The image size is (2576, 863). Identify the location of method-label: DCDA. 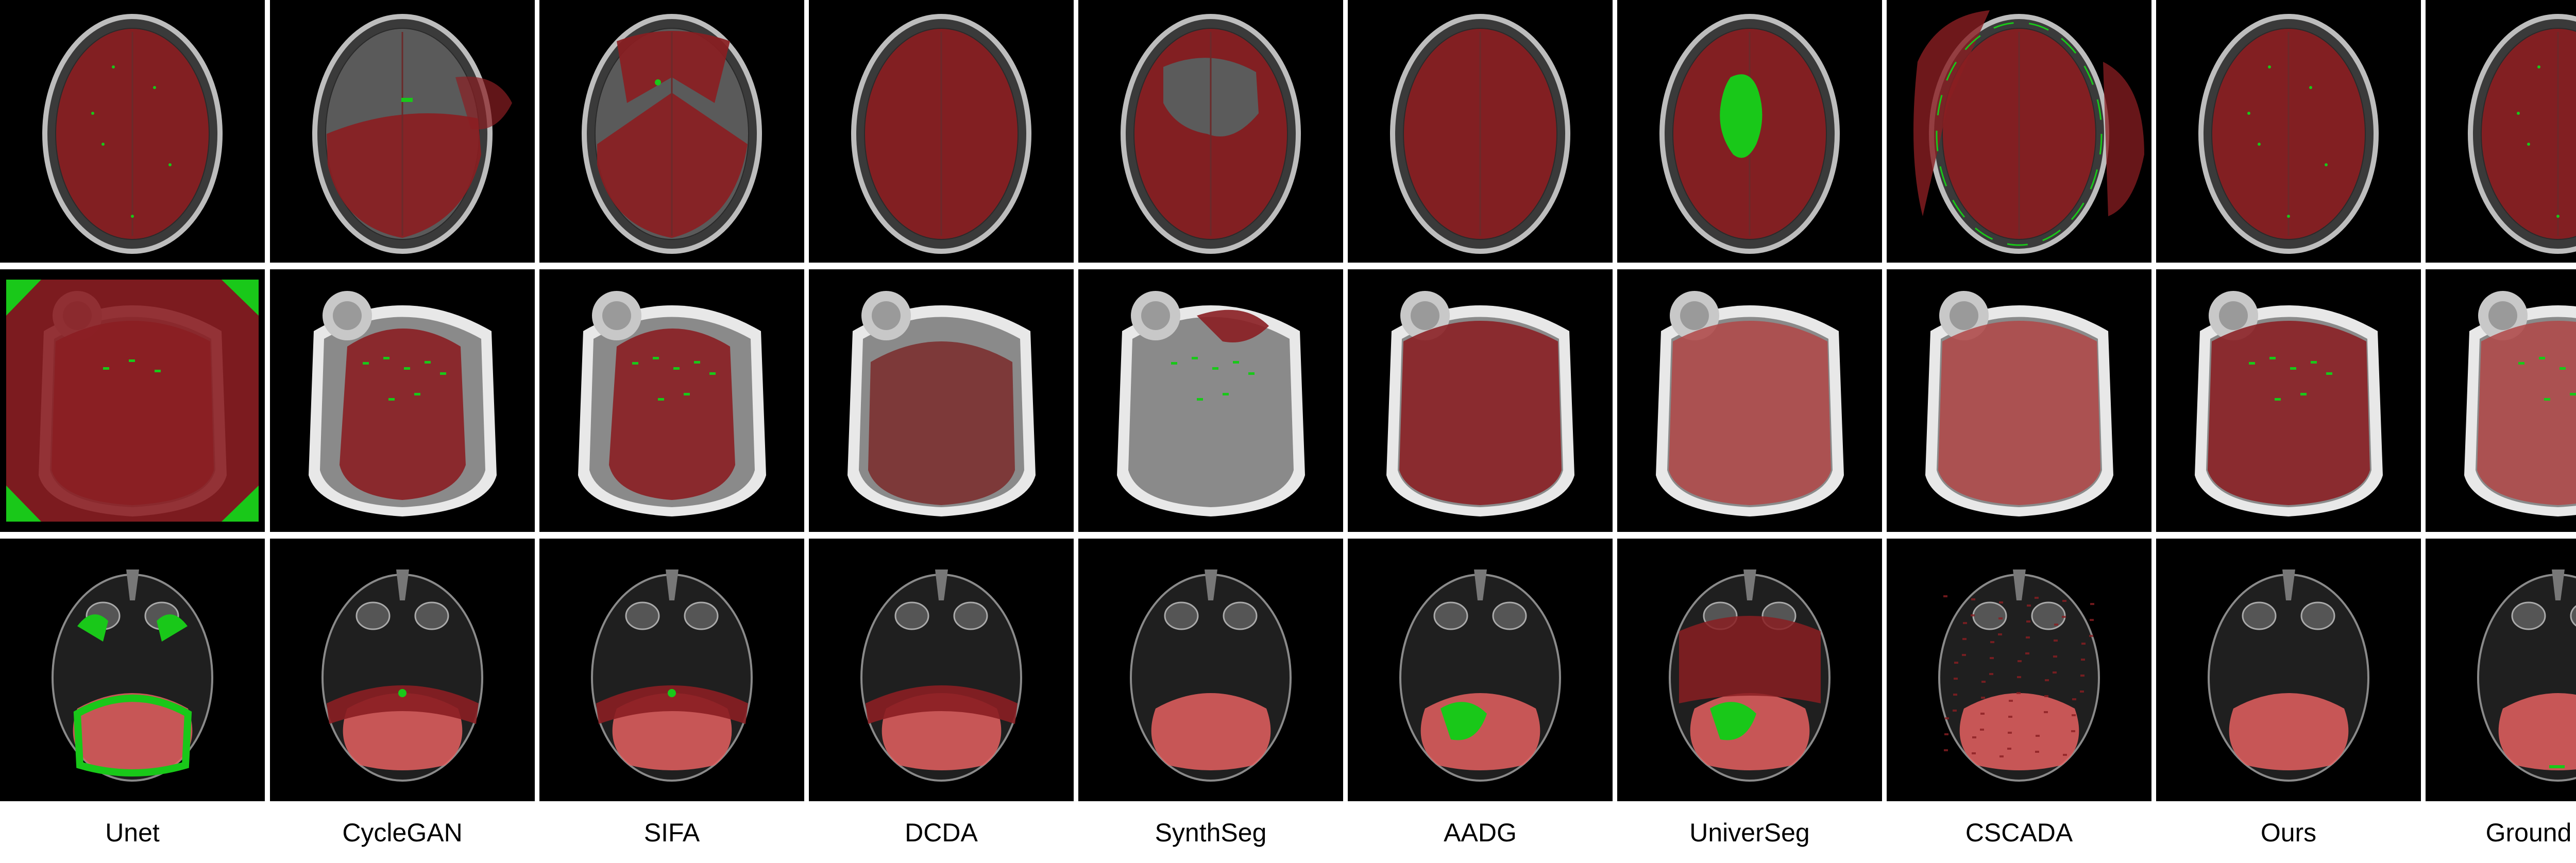
(941, 832).